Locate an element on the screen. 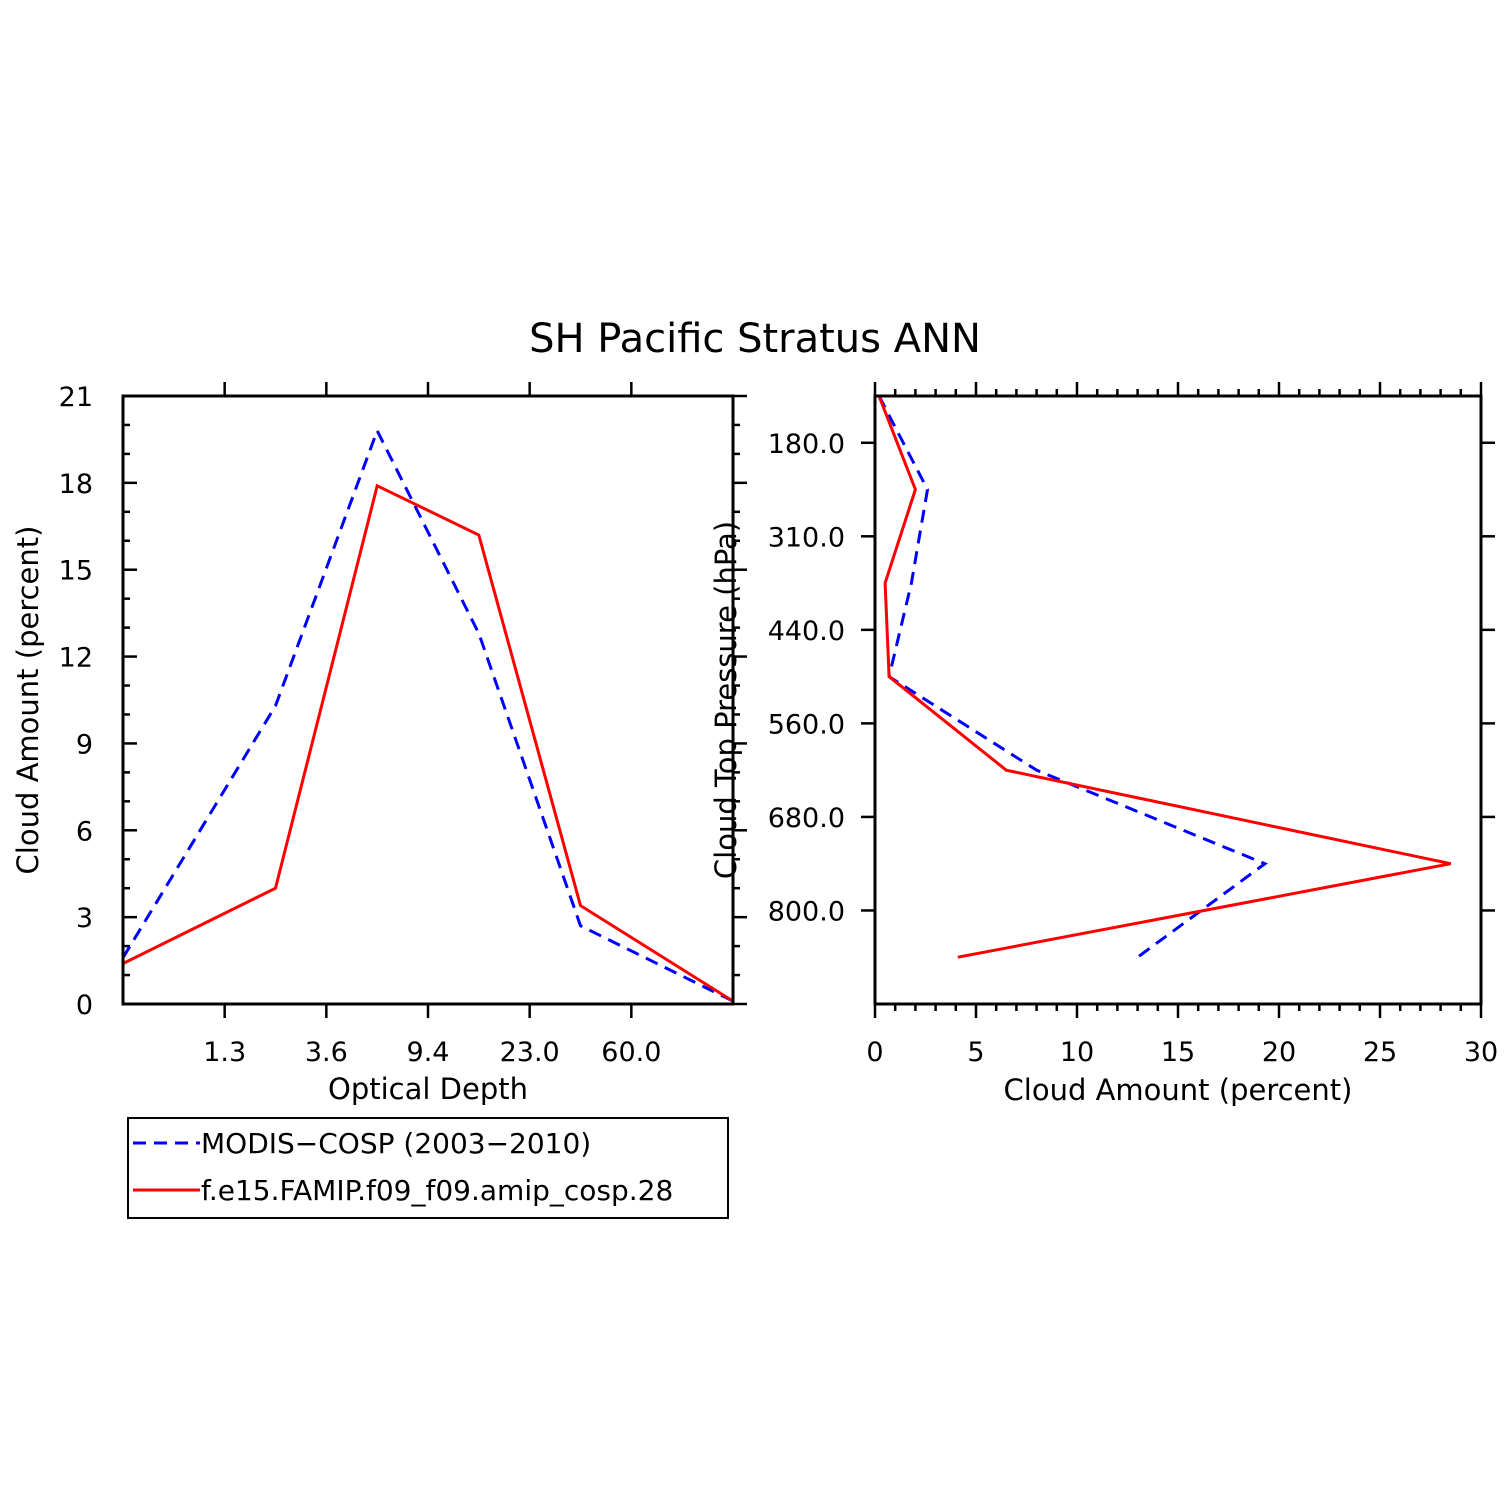 This screenshot has height=1510, width=1510. left-y-tick-label: 3 is located at coordinates (84, 918).